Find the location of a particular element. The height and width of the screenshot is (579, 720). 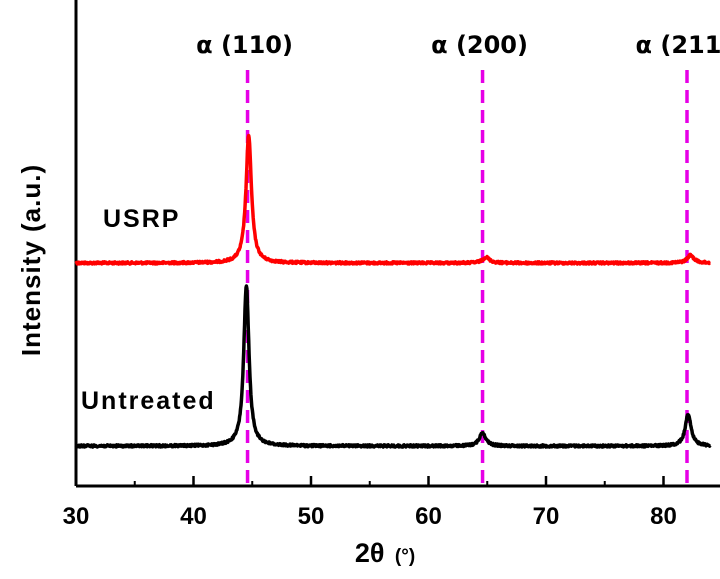

x-axis-title-unit: (°) is located at coordinates (405, 556).